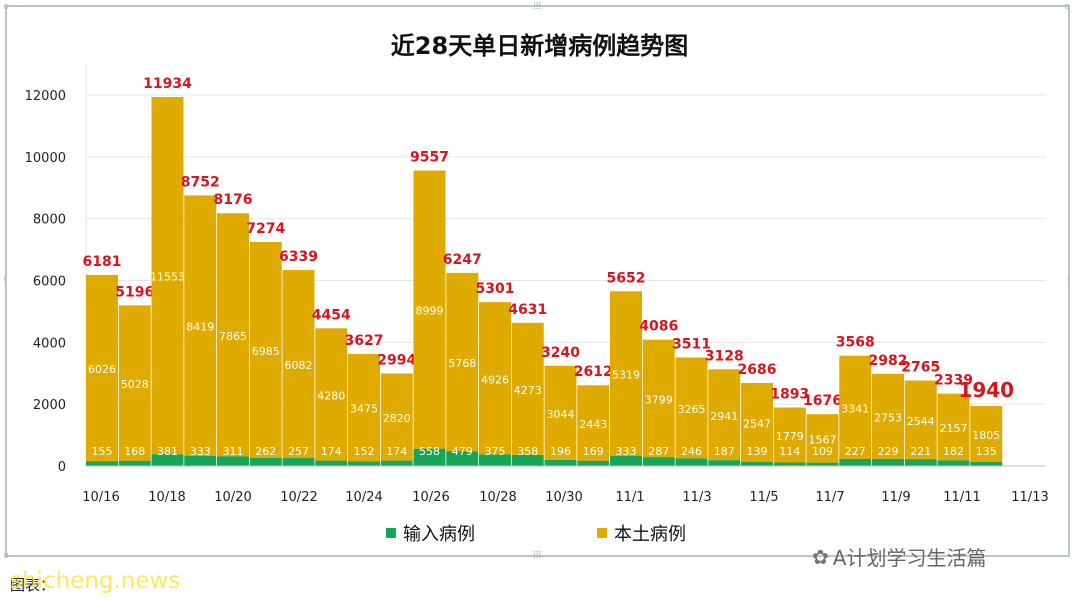 The height and width of the screenshot is (603, 1079). What do you see at coordinates (953, 381) in the screenshot?
I see `data-label-total: 2339` at bounding box center [953, 381].